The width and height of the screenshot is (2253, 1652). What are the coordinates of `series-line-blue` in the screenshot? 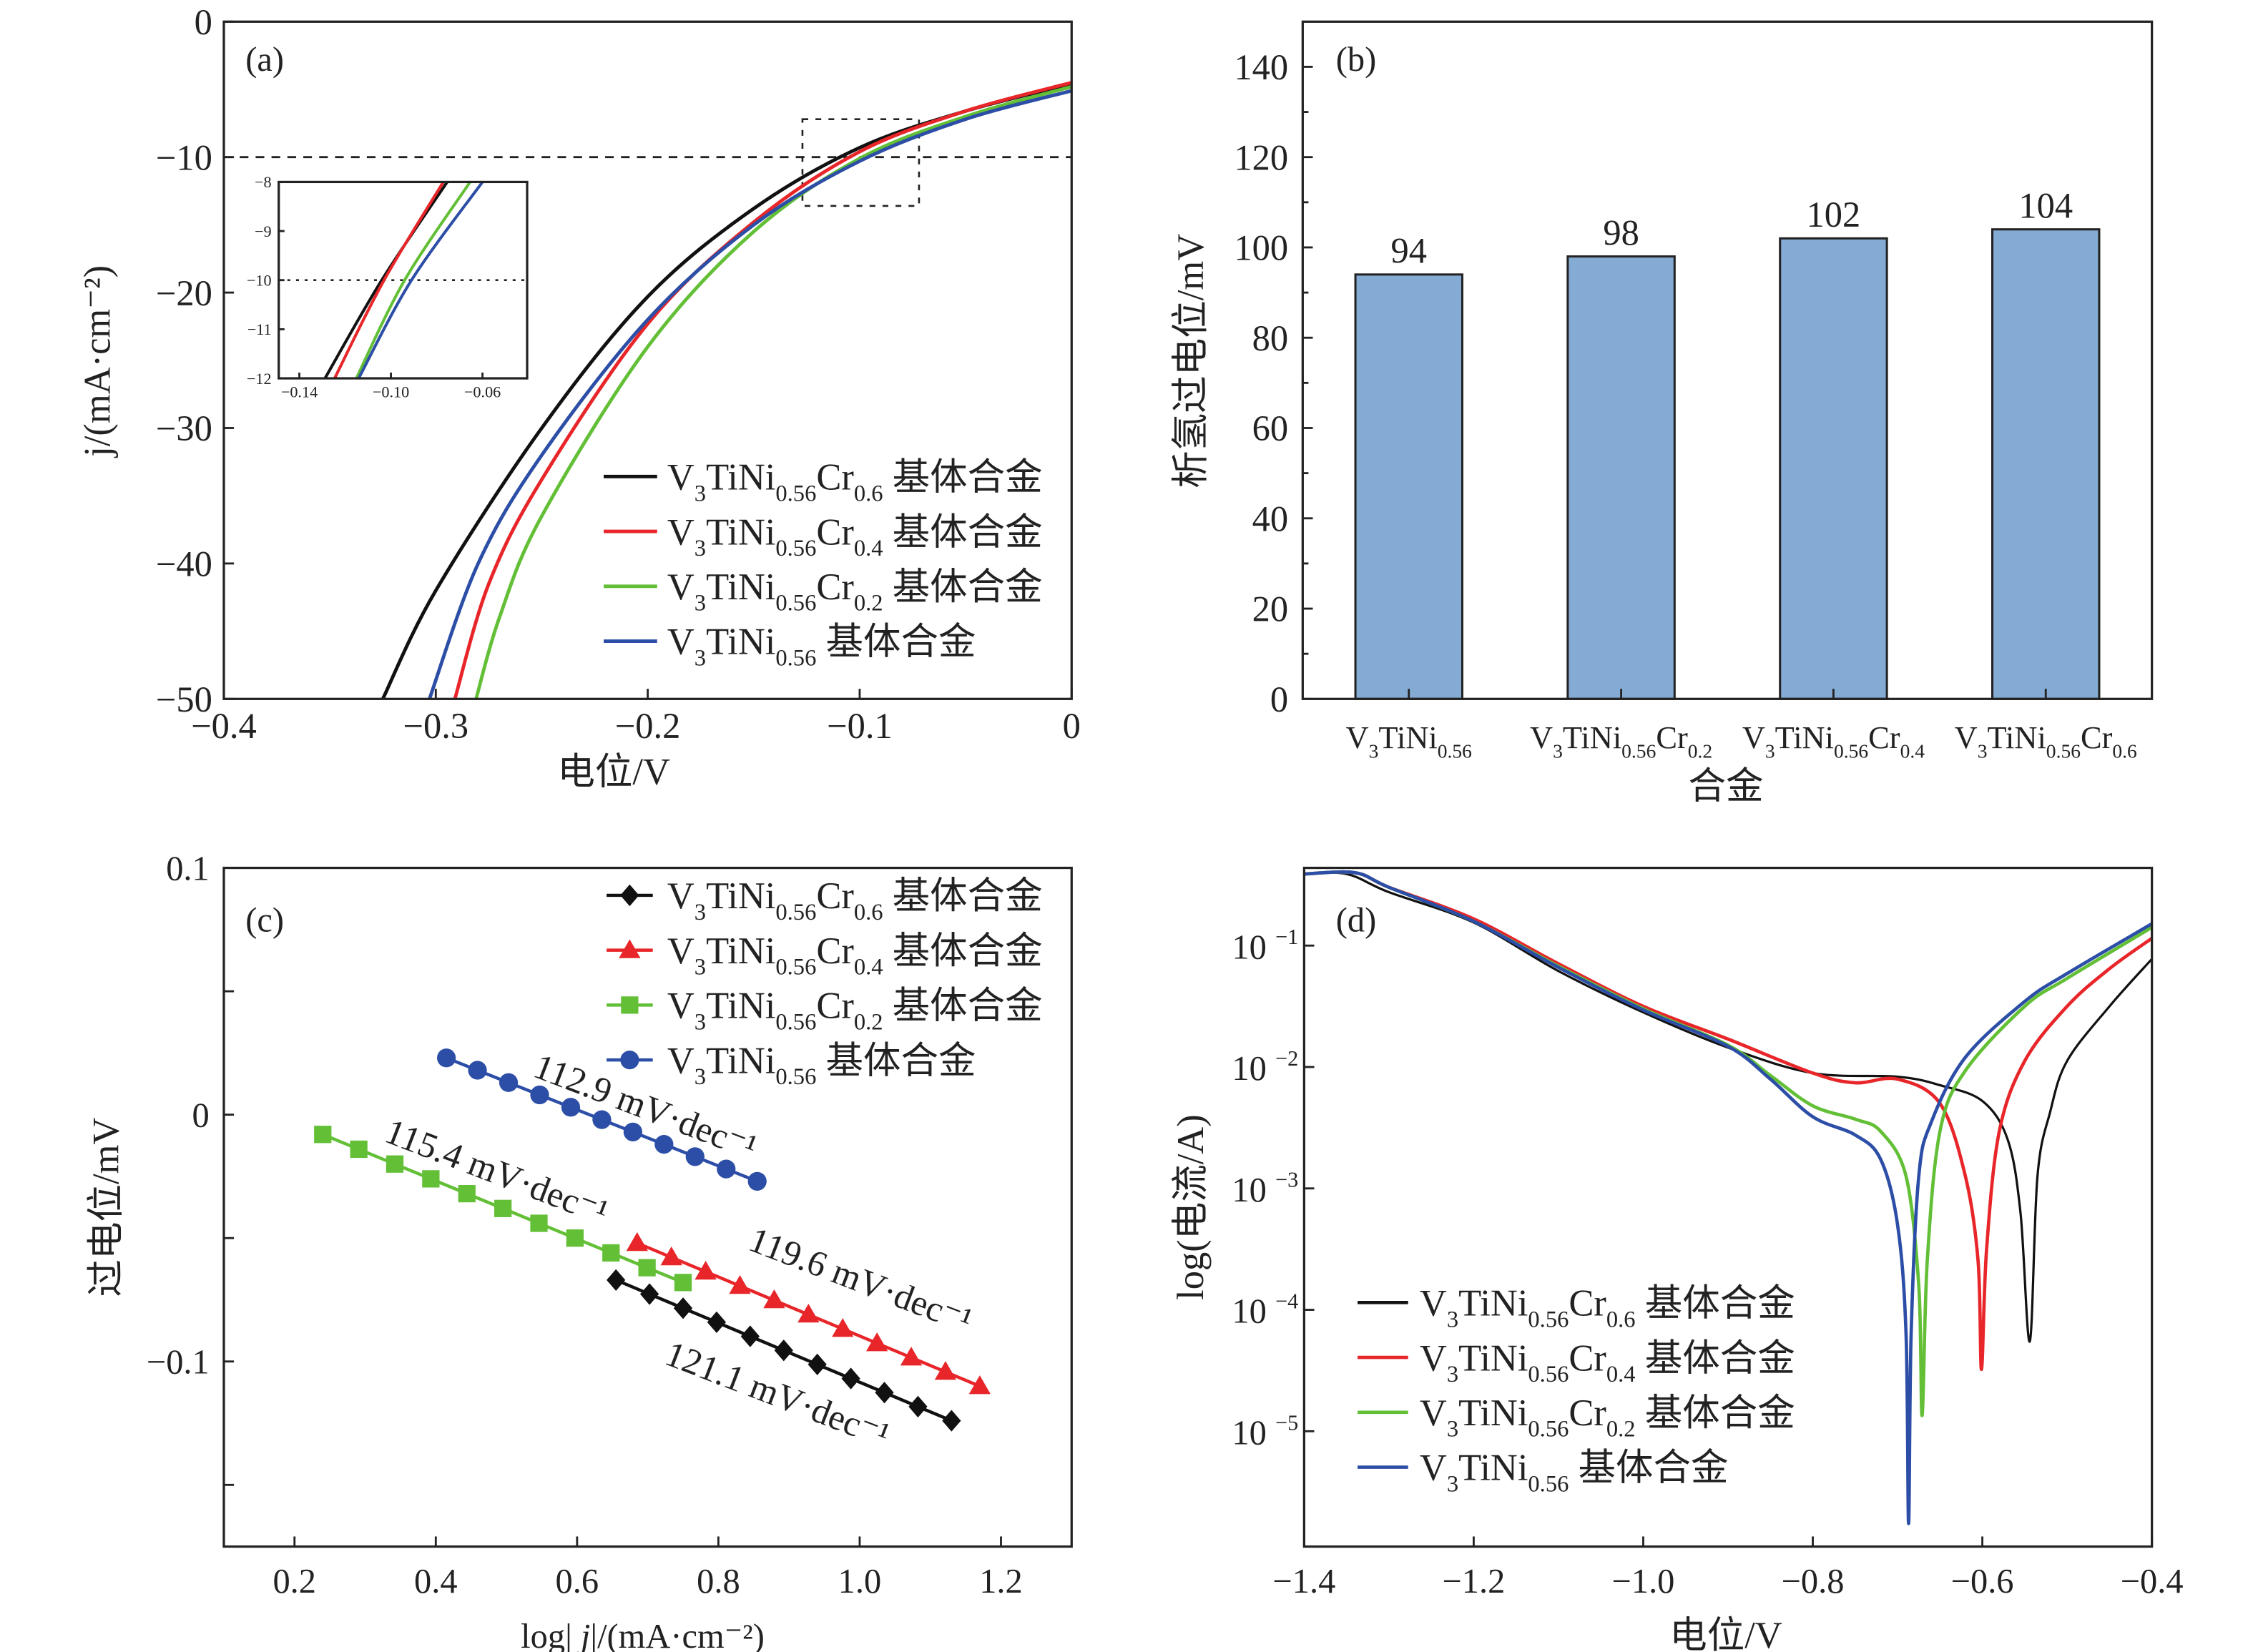 It's located at (1728, 1197).